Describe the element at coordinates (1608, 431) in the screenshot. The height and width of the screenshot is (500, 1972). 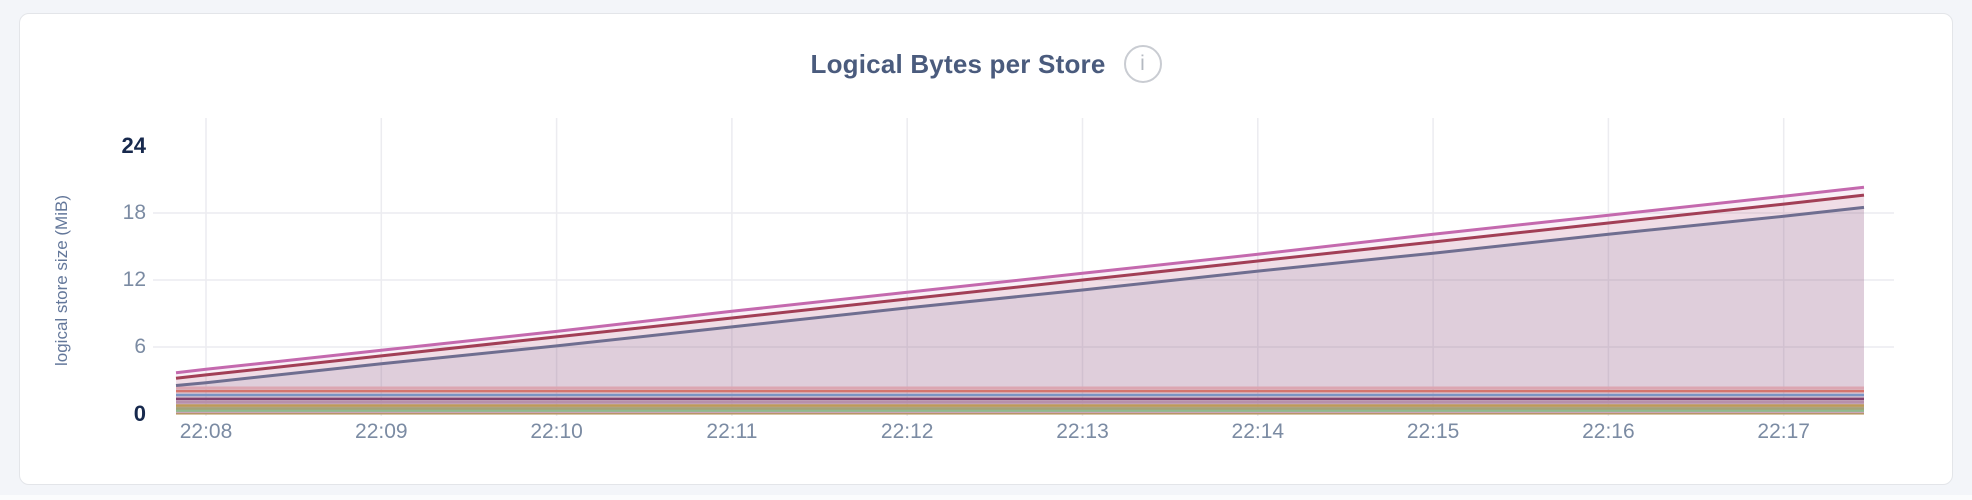
I see `x-tick-label: 22:16` at that location.